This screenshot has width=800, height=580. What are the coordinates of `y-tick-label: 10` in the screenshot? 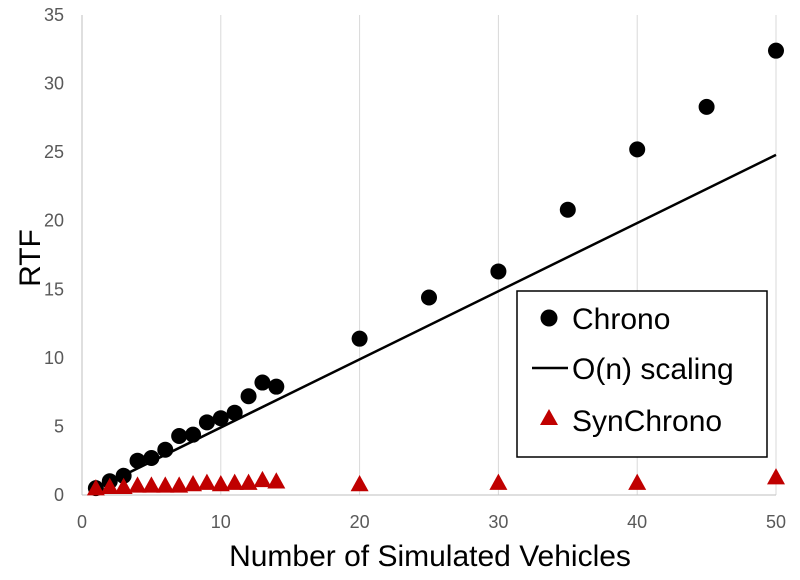 It's located at (54, 358).